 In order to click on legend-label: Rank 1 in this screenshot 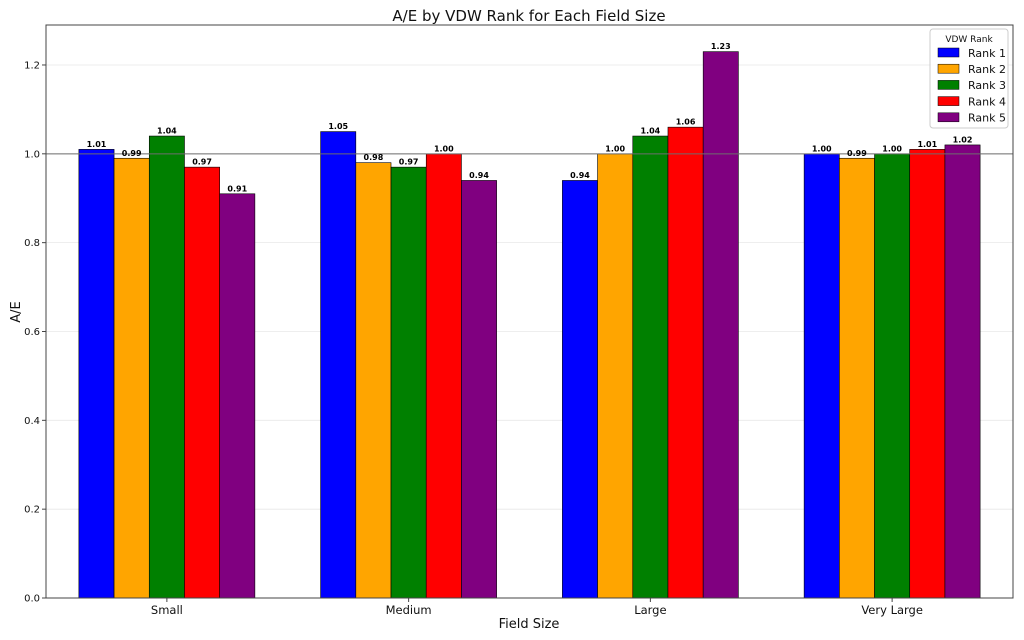, I will do `click(987, 53)`.